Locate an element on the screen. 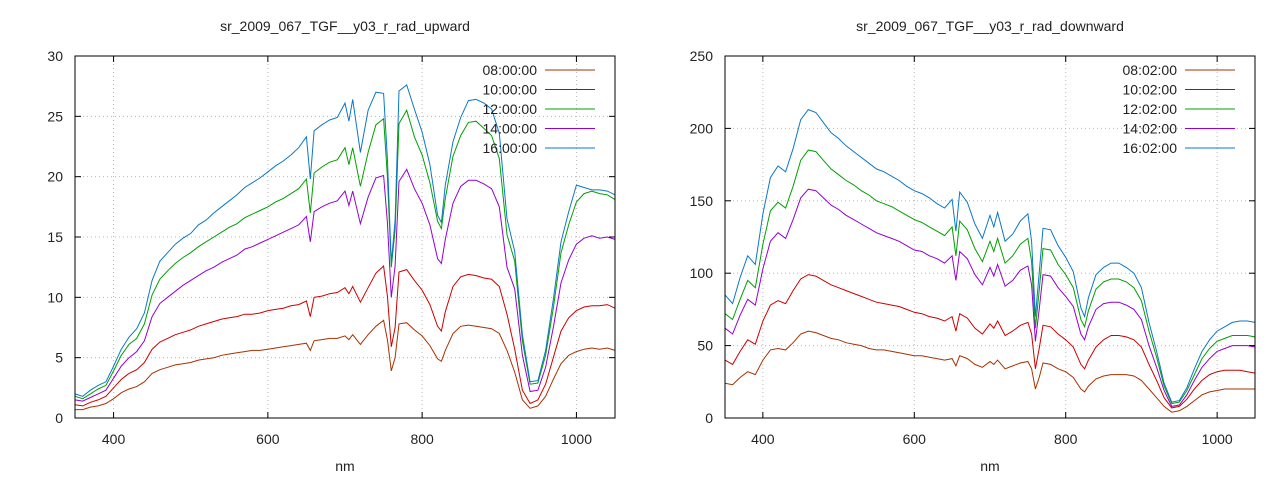  legend-label: 08:02:00 is located at coordinates (1150, 70).